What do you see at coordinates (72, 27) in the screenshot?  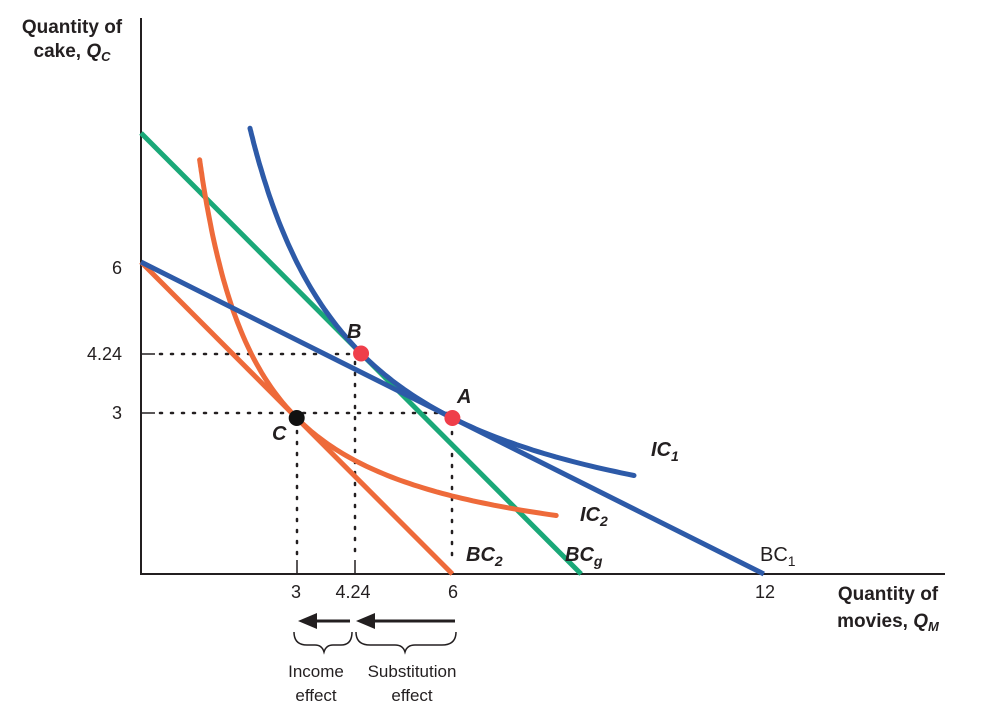 I see `y-axis-title-line1: Quantity of` at bounding box center [72, 27].